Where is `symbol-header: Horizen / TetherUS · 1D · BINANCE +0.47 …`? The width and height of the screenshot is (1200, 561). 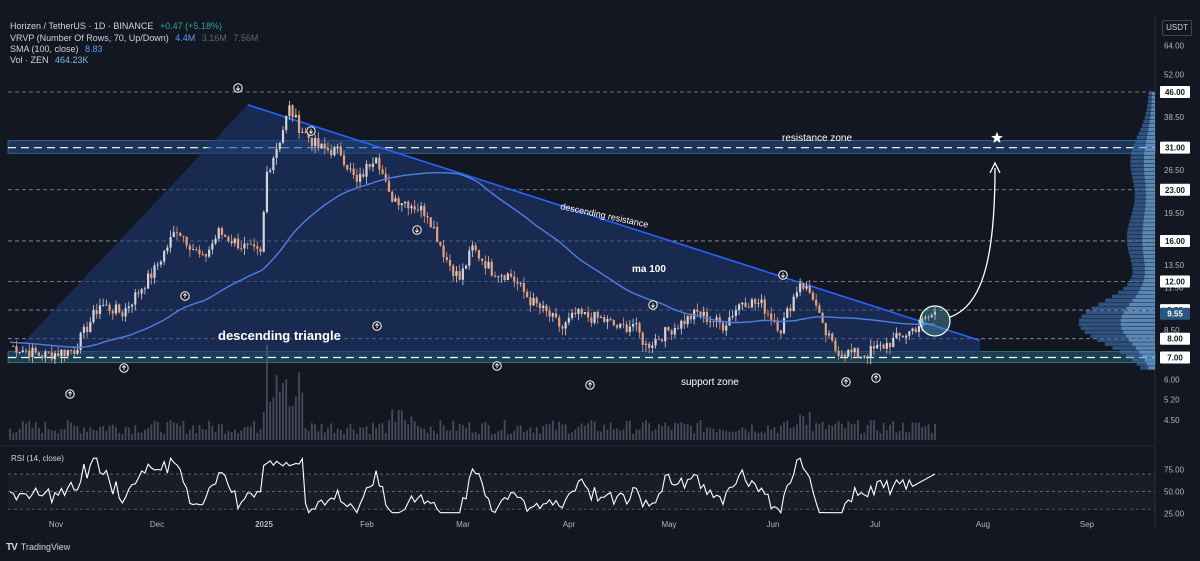 symbol-header: Horizen / TetherUS · 1D · BINANCE +0.47 … is located at coordinates (118, 26).